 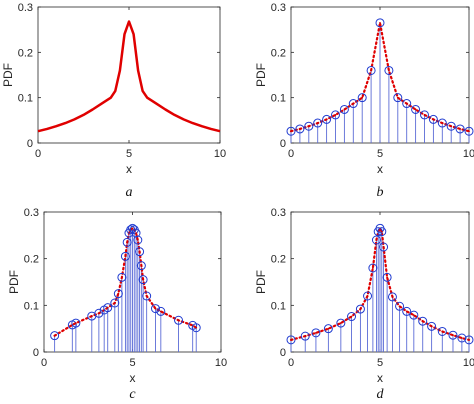 What do you see at coordinates (132, 394) in the screenshot?
I see `panel-caption: c` at bounding box center [132, 394].